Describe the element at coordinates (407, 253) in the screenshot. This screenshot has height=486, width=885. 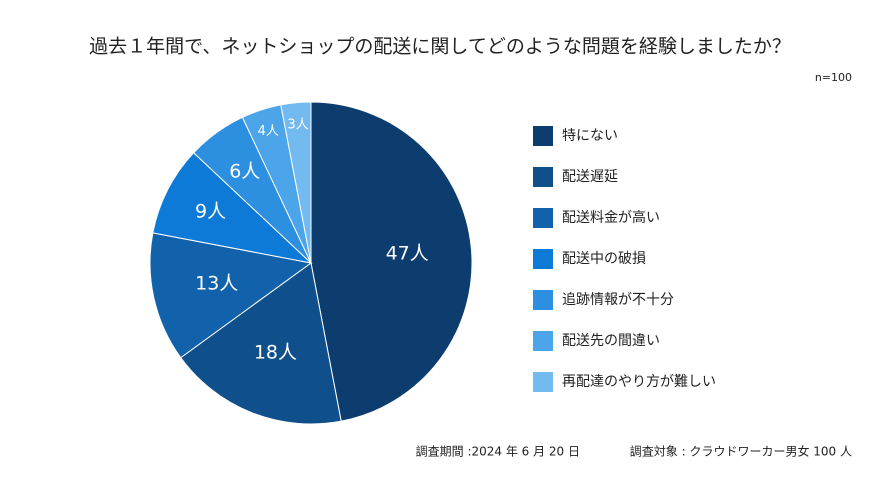
I see `data-label: 47人` at that location.